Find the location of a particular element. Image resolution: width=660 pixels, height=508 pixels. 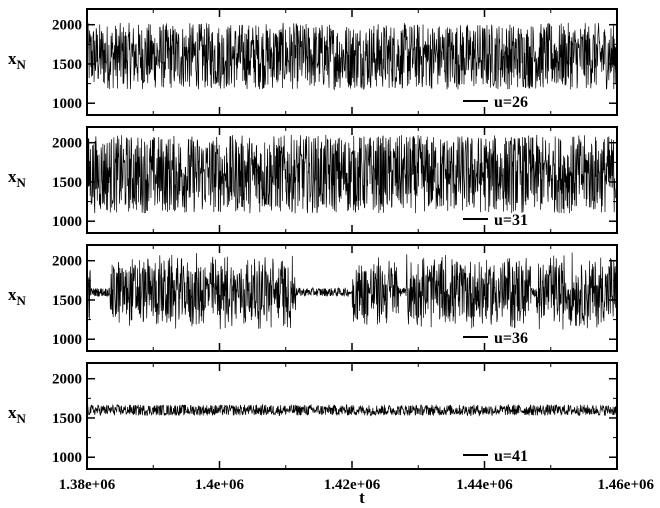

x-tick-label: 1.46e+06 is located at coordinates (626, 485).